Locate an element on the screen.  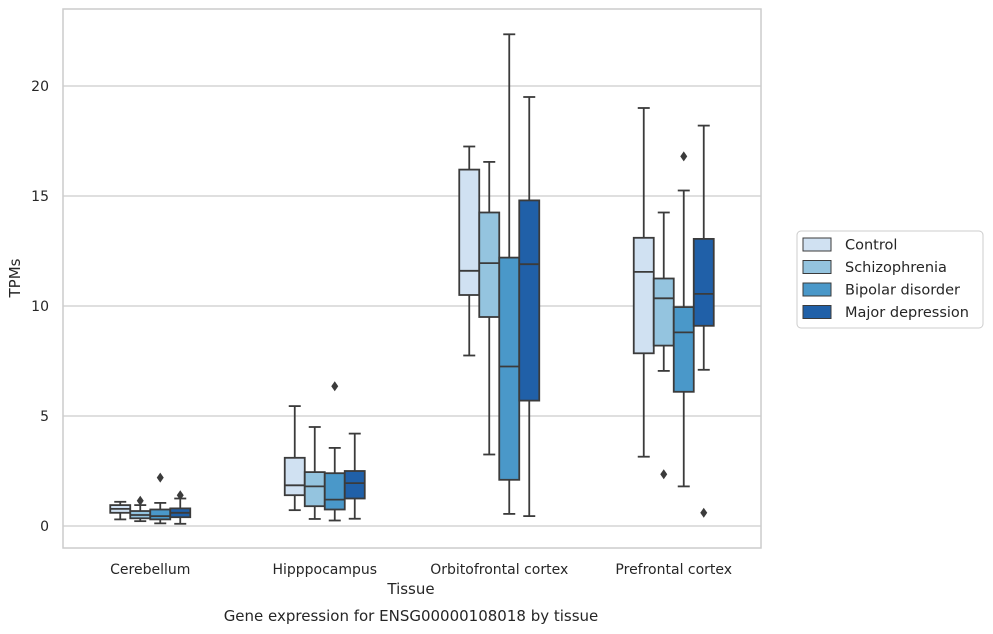
y-tick-label: 5 is located at coordinates (44, 417).